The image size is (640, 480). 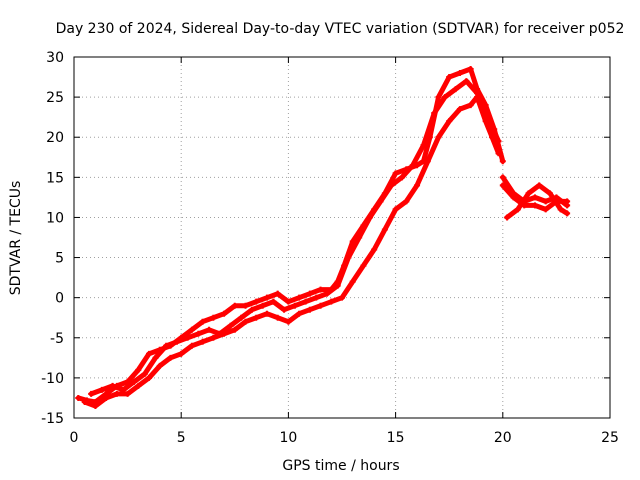 I want to click on y-tick-label: 20, so click(x=55, y=138).